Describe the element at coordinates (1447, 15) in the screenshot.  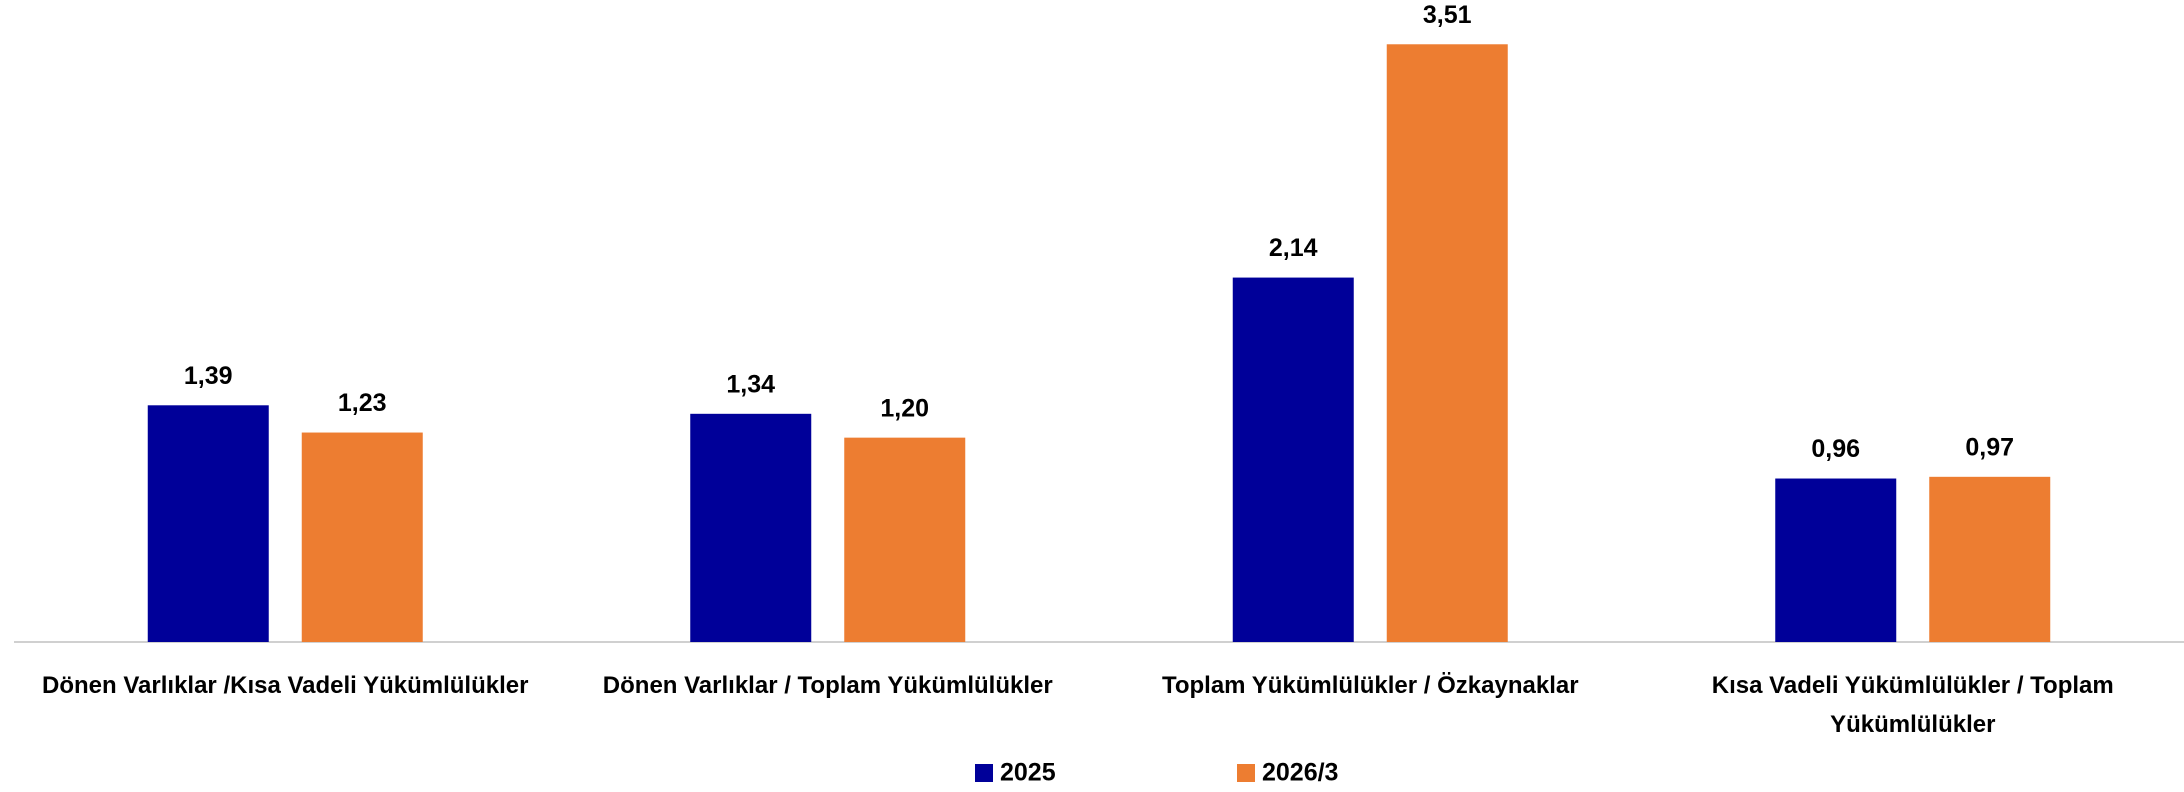
I see `data-label: 3,51` at that location.